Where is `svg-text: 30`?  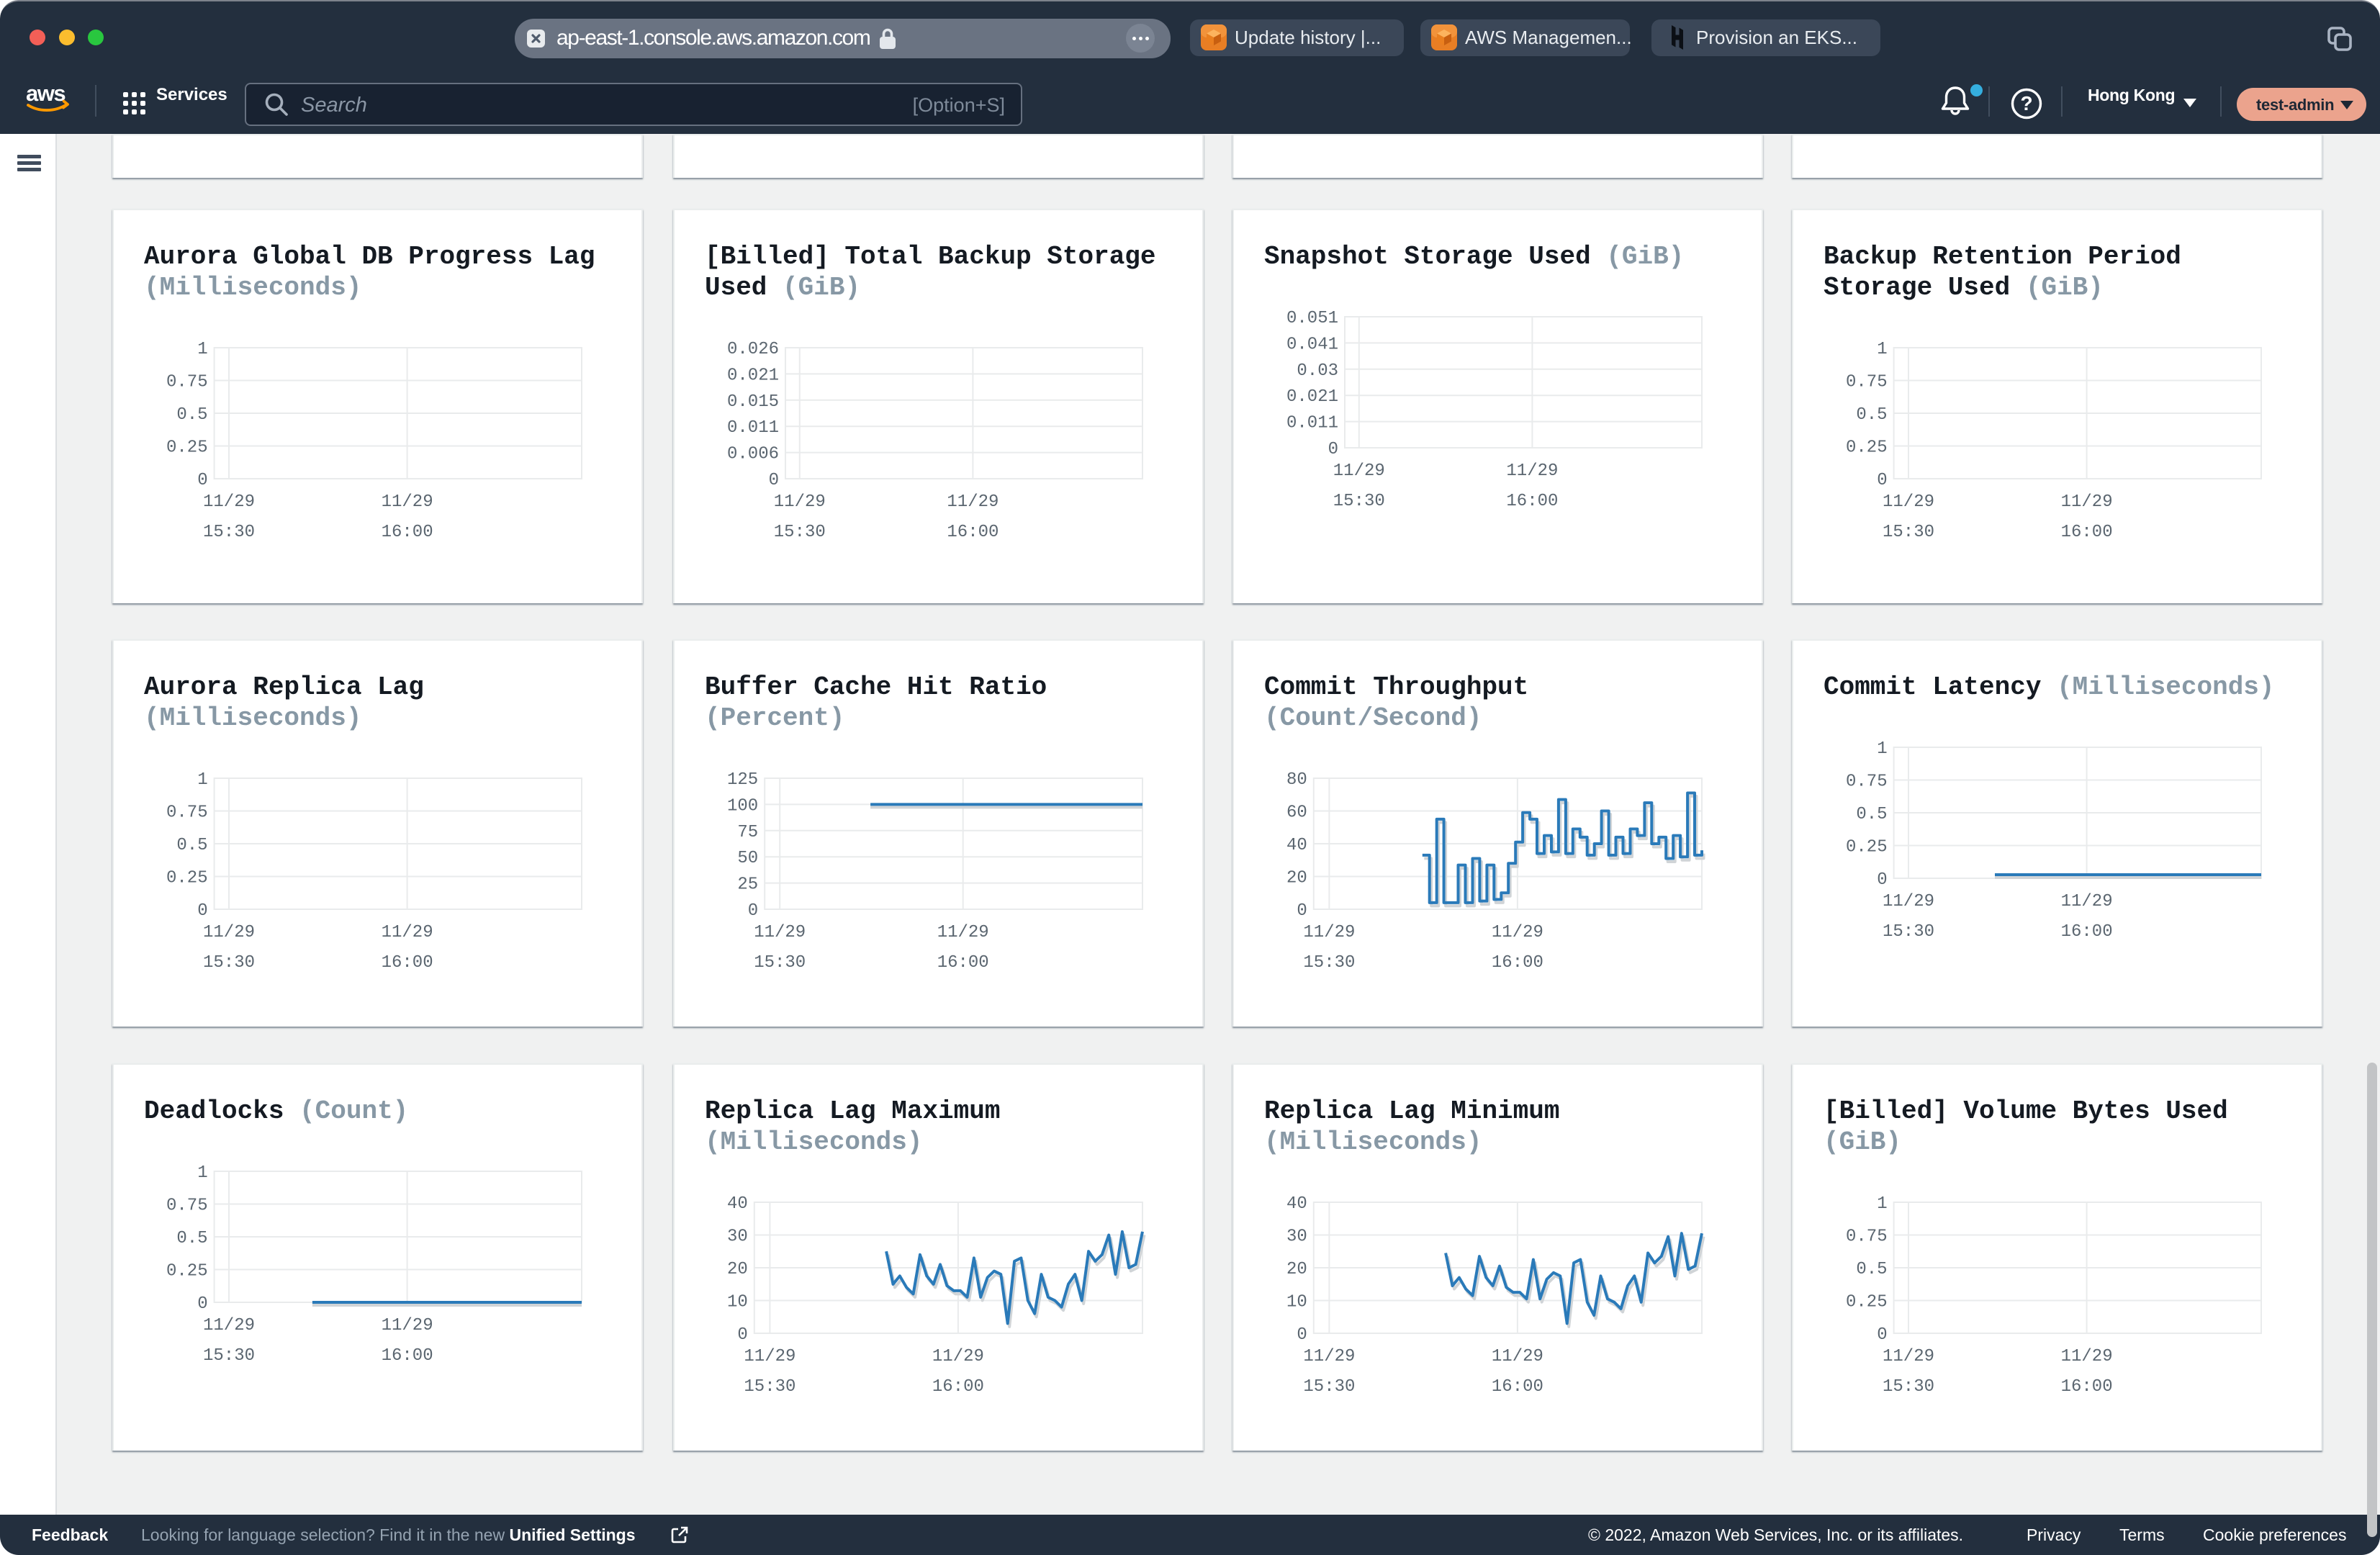 svg-text: 30 is located at coordinates (1296, 1237).